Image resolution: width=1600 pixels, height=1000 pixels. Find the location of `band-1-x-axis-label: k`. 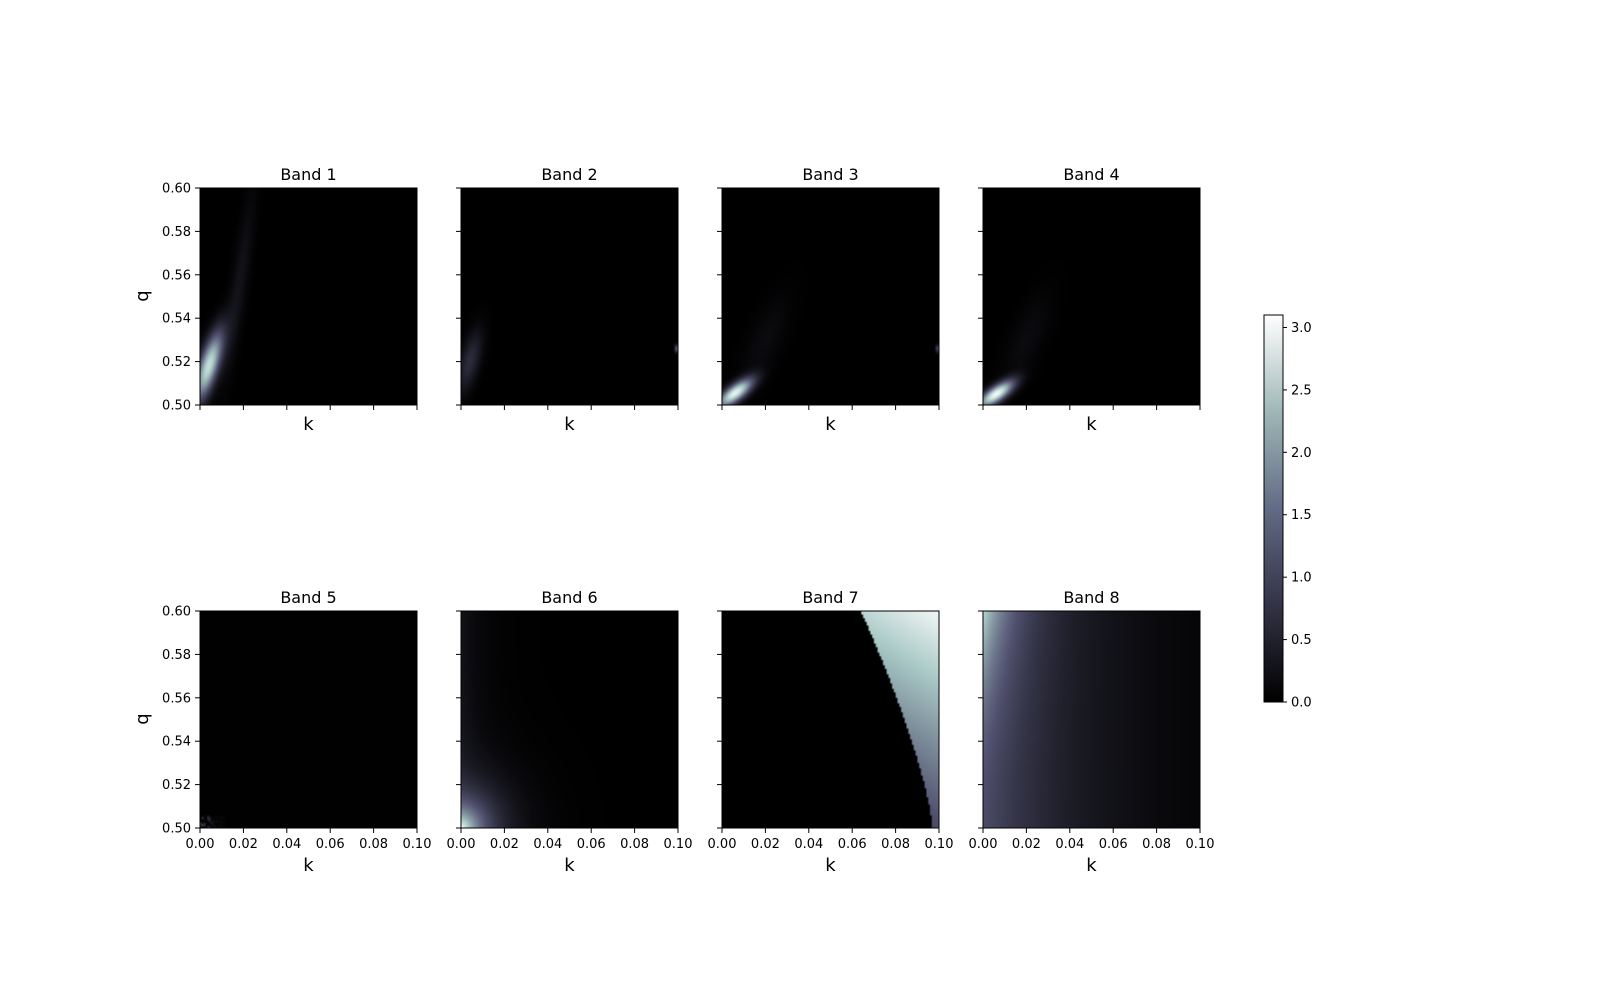

band-1-x-axis-label: k is located at coordinates (308, 424).